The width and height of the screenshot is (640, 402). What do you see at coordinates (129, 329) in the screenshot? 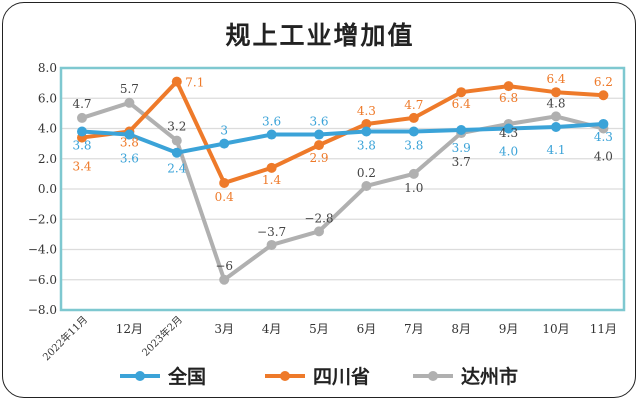
I see `x-tick-label: 12月` at bounding box center [129, 329].